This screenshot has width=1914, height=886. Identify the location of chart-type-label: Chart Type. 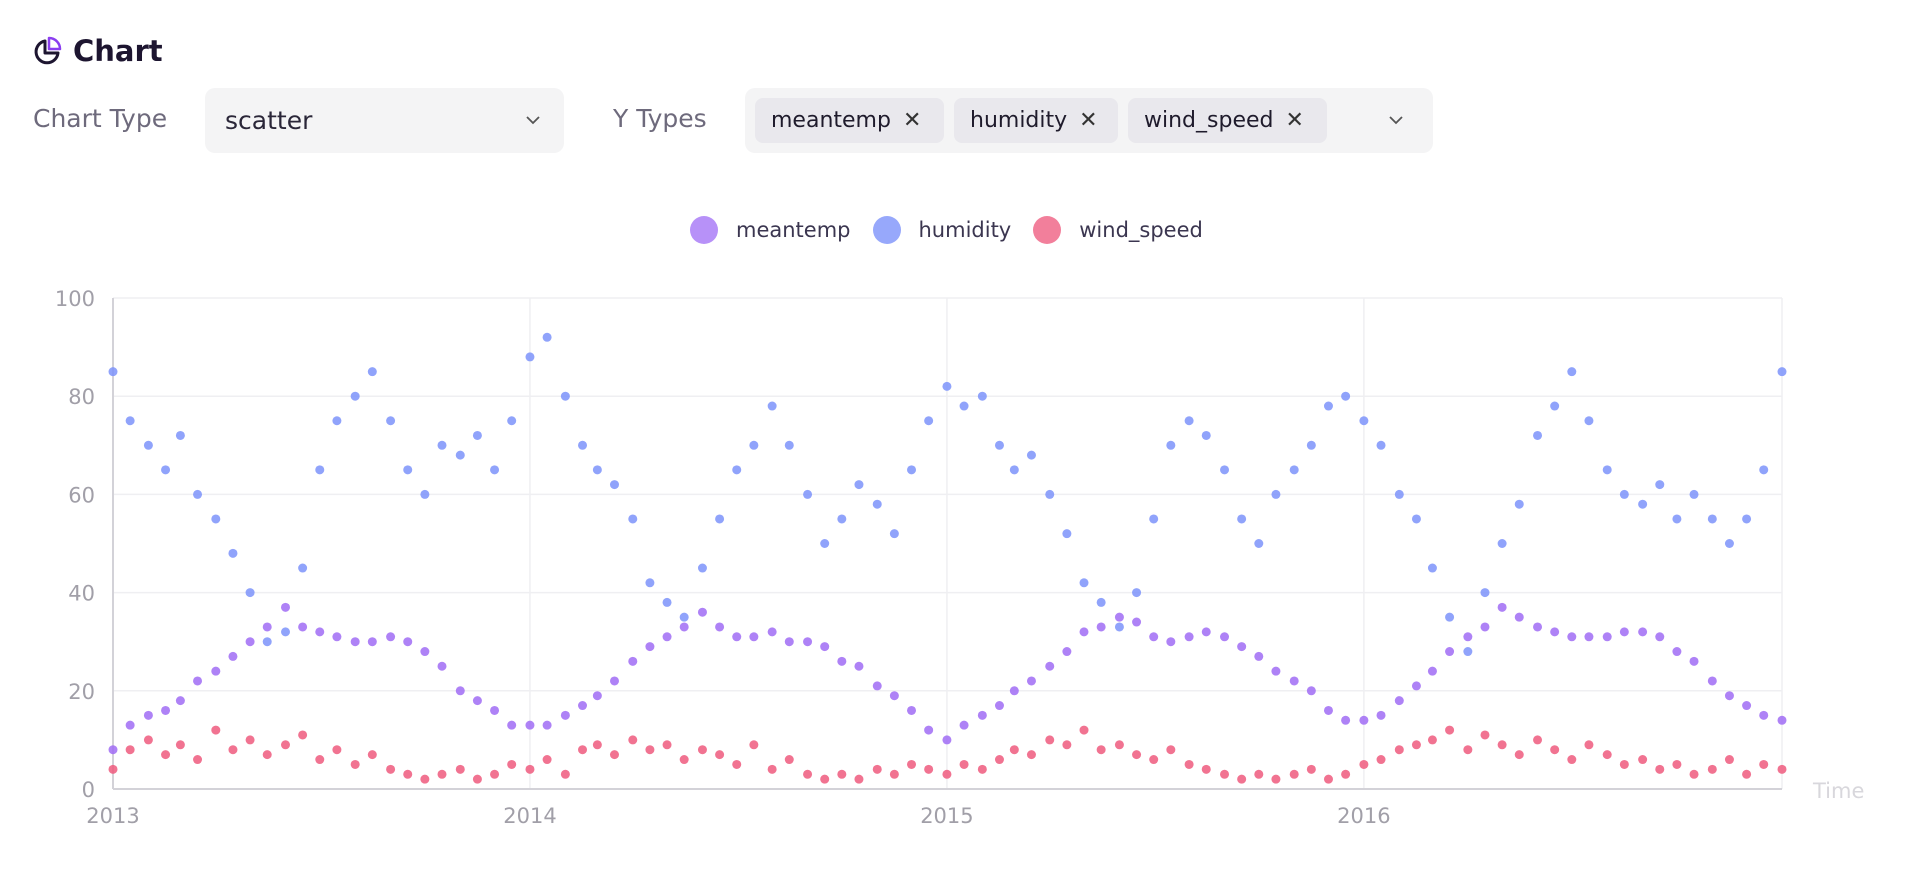
(100, 118).